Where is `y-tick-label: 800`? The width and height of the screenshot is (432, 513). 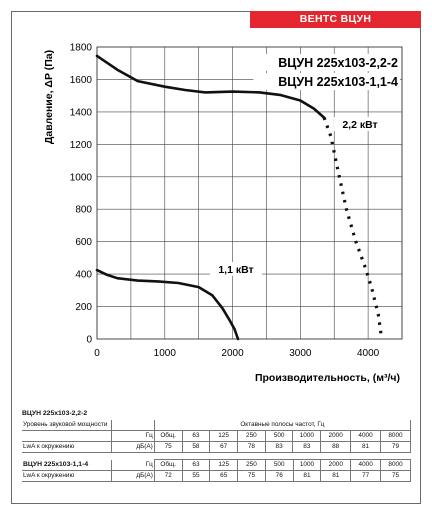
y-tick-label: 800 is located at coordinates (83, 210).